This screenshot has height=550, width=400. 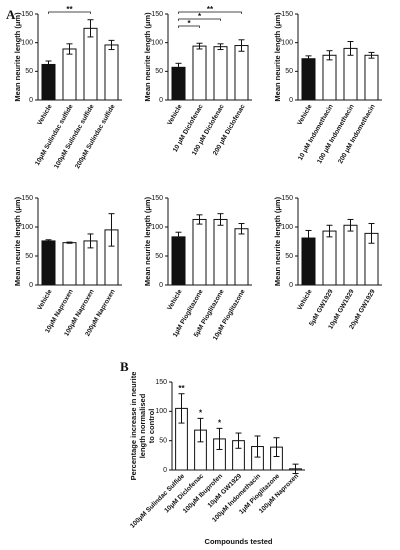 I want to click on x-tick-label: 200μM Sulindac sulfide, so click(x=95, y=136).